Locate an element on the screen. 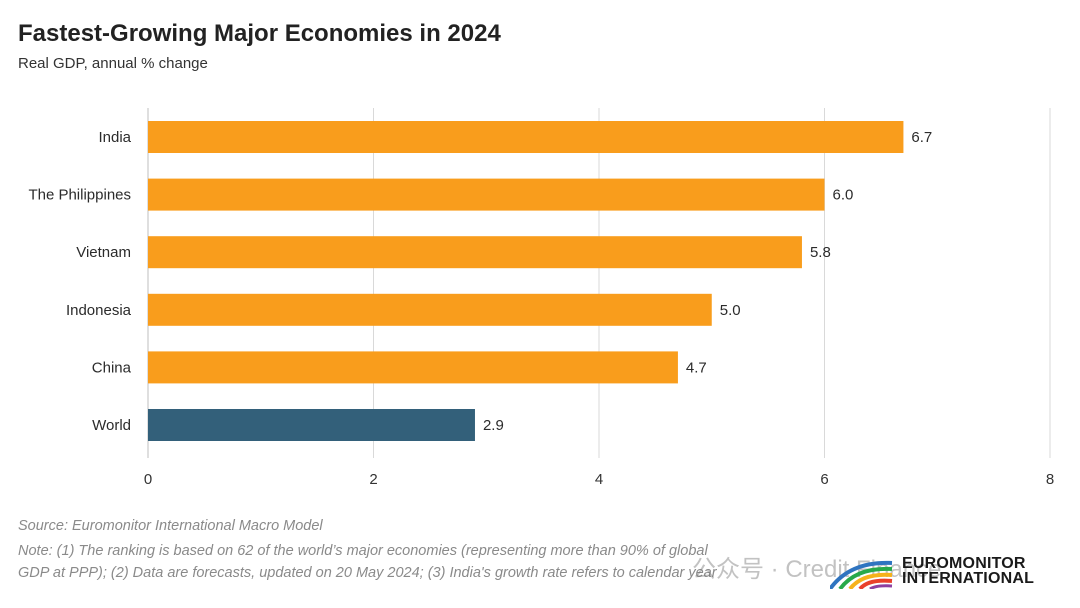  category-label: The Philippines is located at coordinates (79, 195).